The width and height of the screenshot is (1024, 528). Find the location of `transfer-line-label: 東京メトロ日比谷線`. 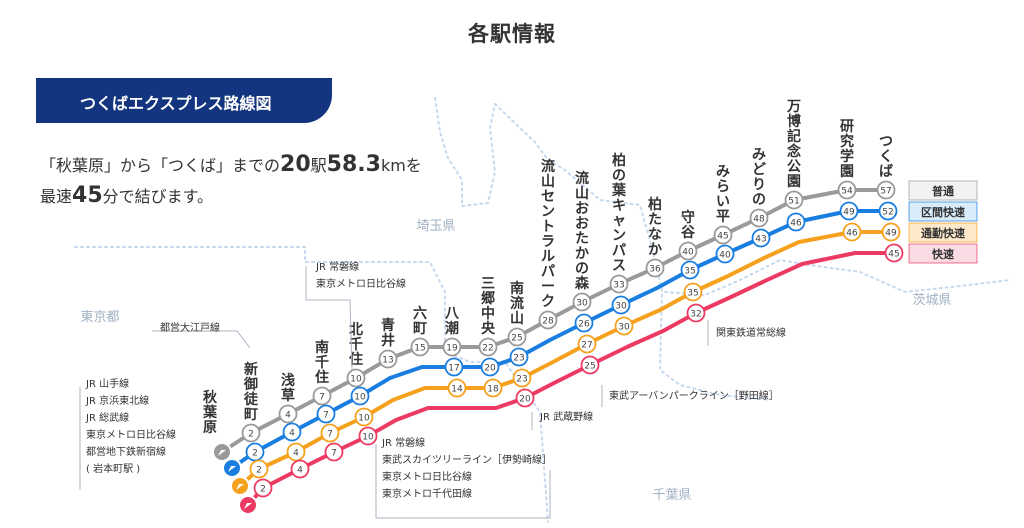

transfer-line-label: 東京メトロ日比谷線 is located at coordinates (361, 283).